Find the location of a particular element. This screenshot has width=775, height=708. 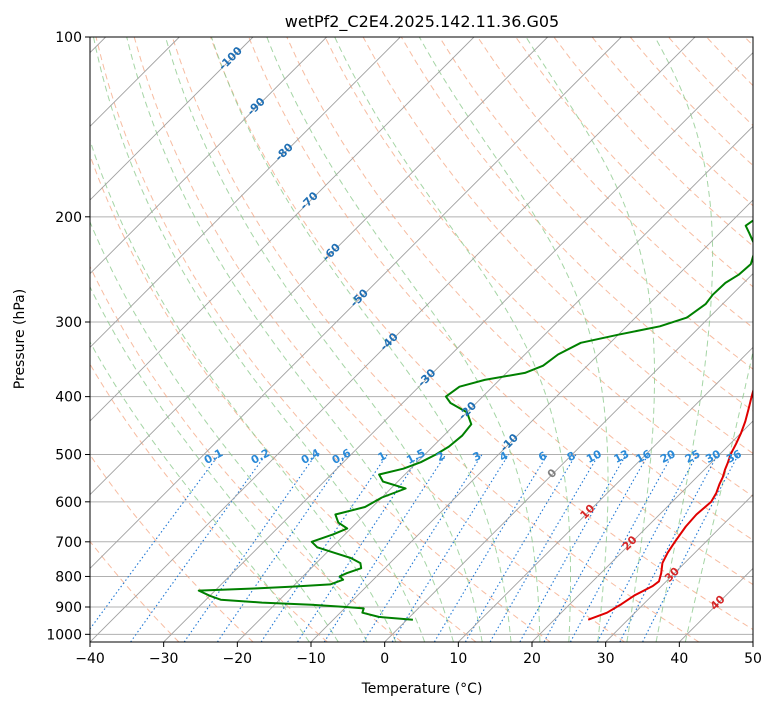

y-tick-label: 100 is located at coordinates (68, 38).